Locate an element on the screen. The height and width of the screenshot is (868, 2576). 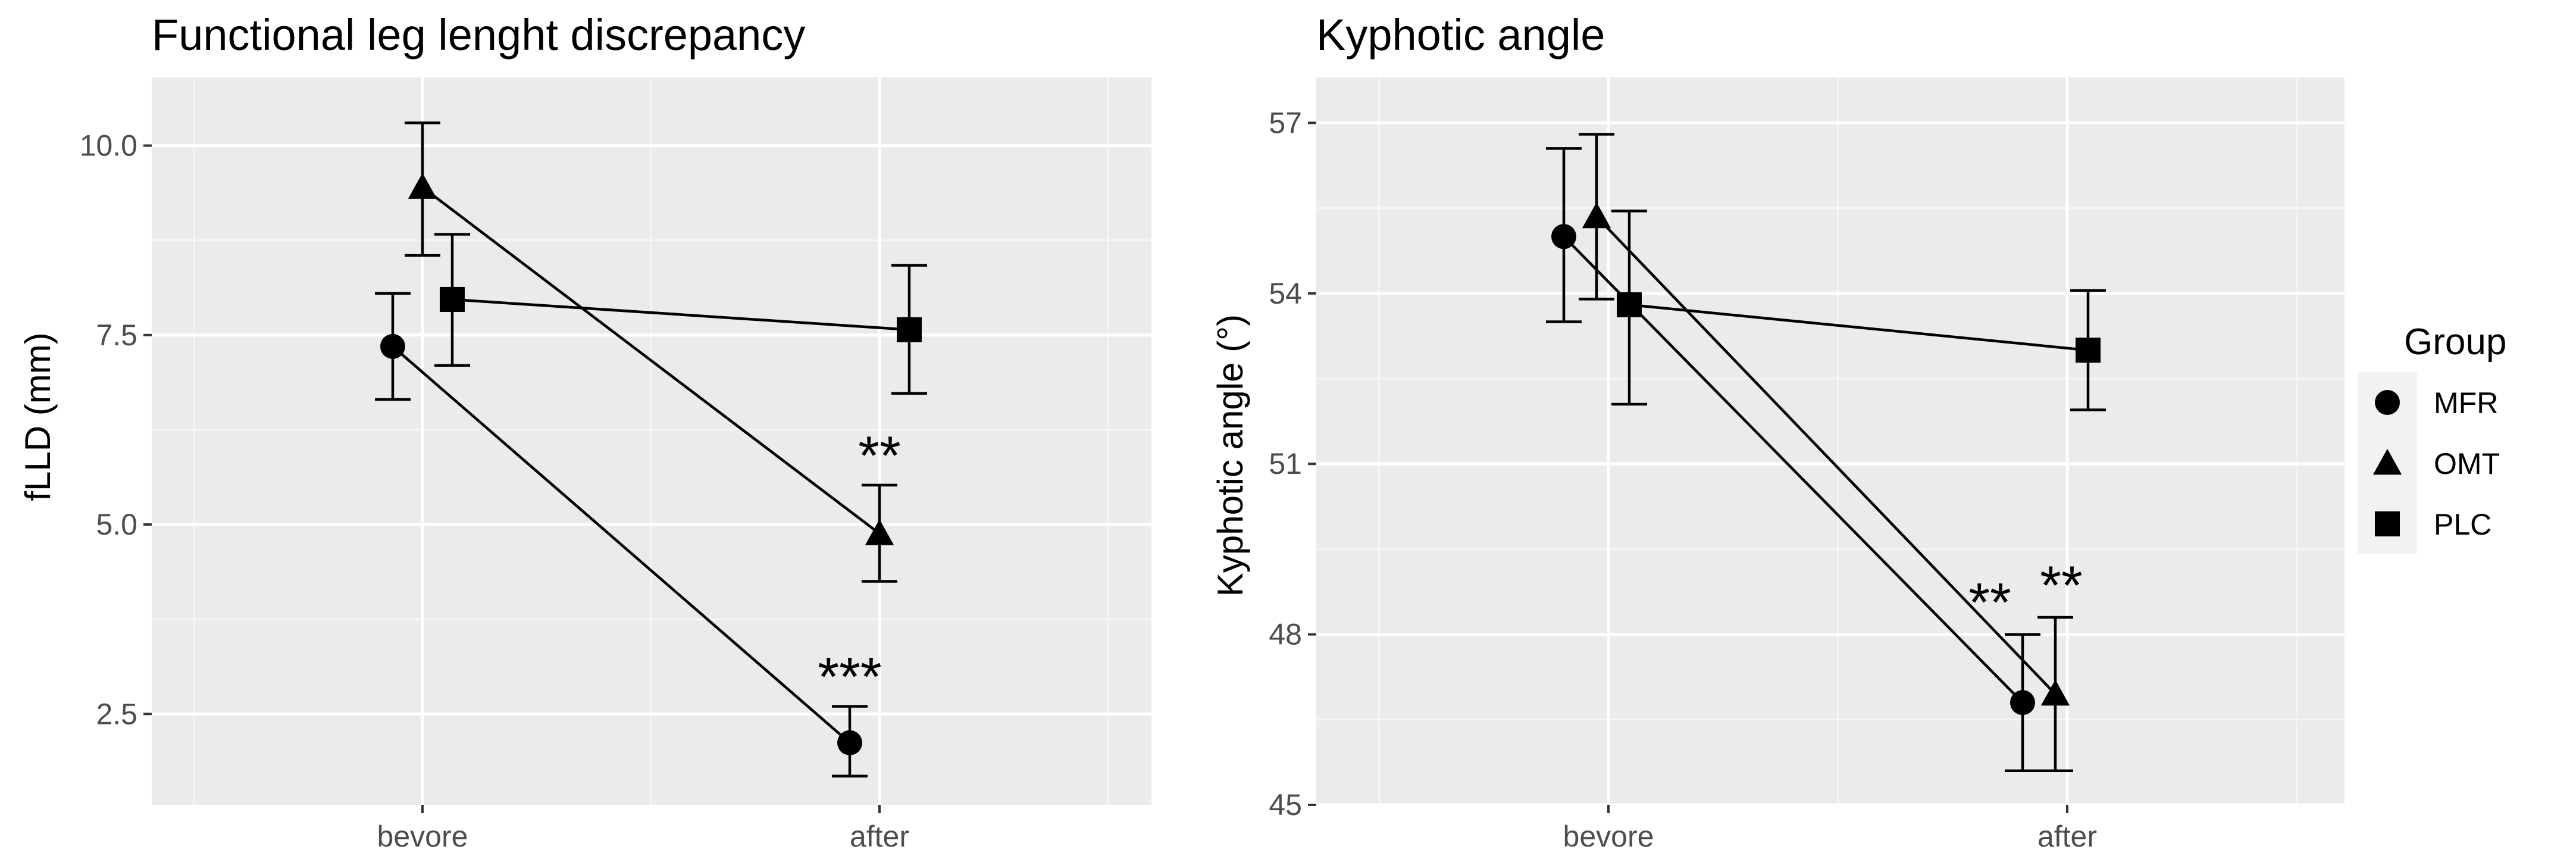
legend-label: MFR is located at coordinates (2466, 403).